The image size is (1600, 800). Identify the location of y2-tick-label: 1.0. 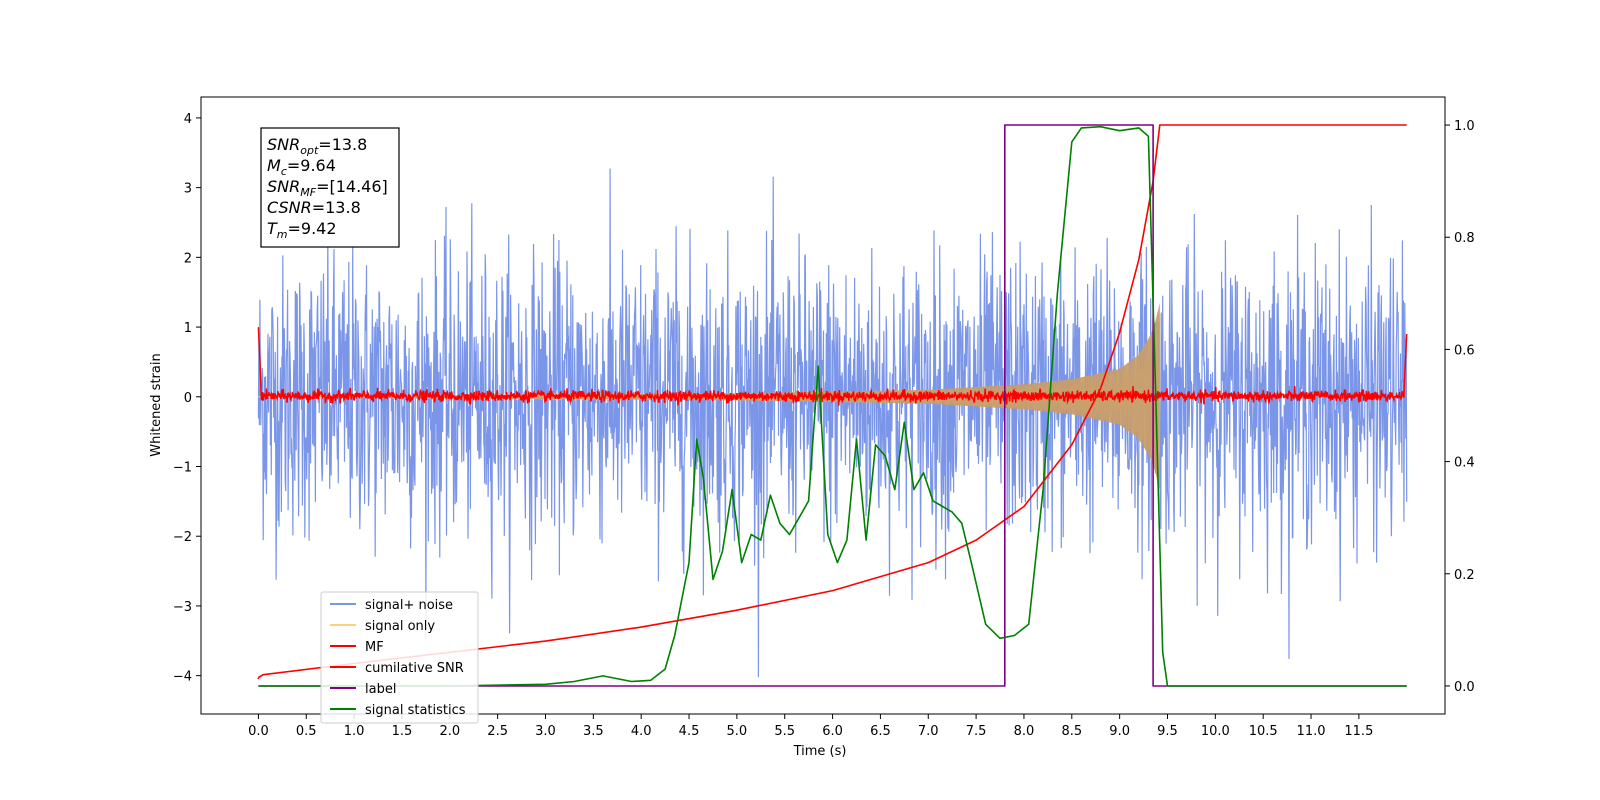
(1464, 126).